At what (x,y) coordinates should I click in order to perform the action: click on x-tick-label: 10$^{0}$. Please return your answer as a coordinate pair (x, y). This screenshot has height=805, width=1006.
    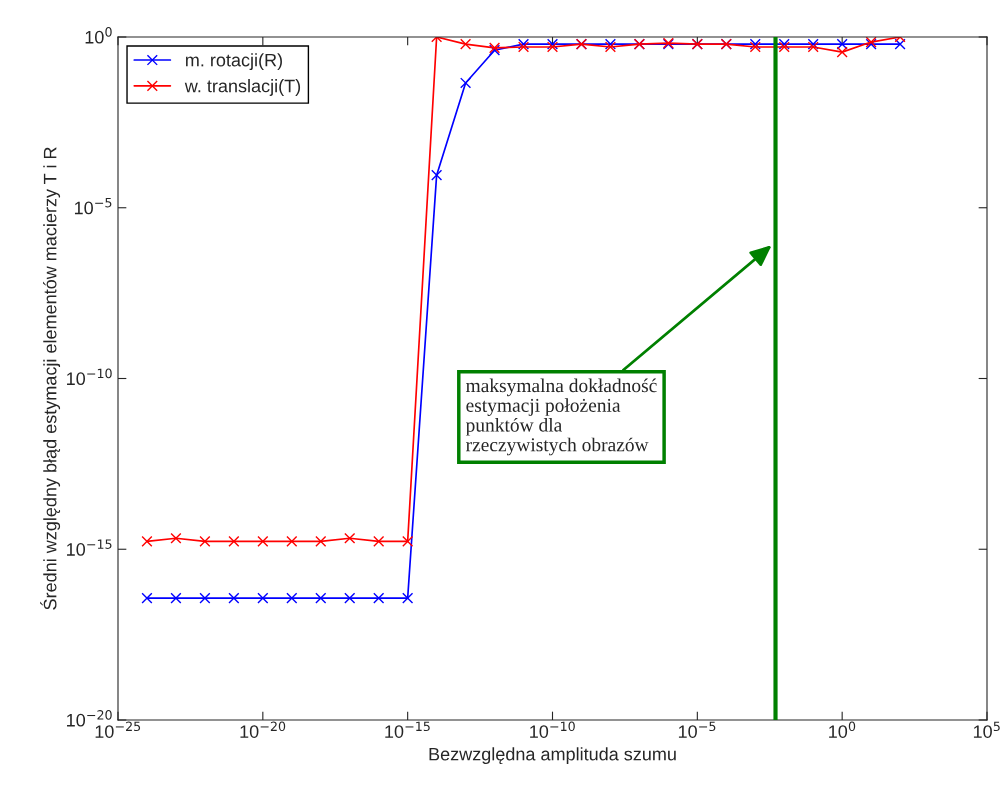
    Looking at the image, I should click on (842, 729).